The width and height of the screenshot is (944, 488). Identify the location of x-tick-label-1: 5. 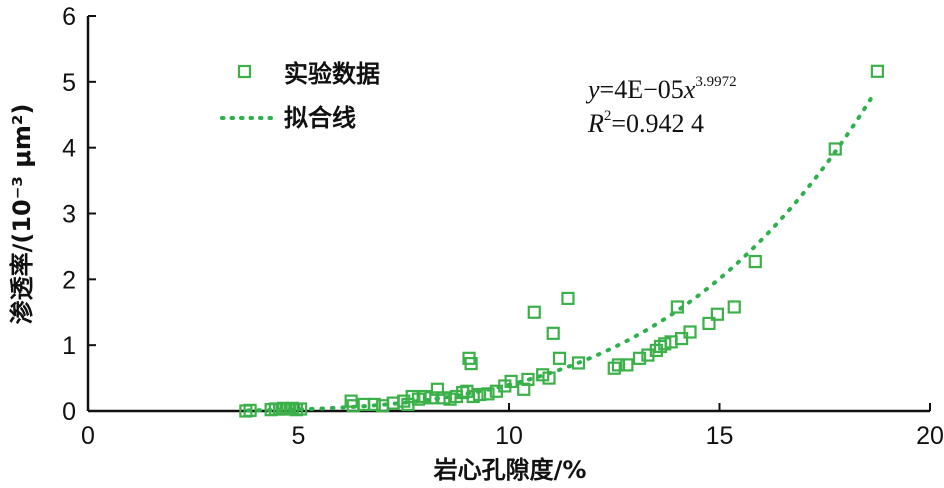
(299, 436).